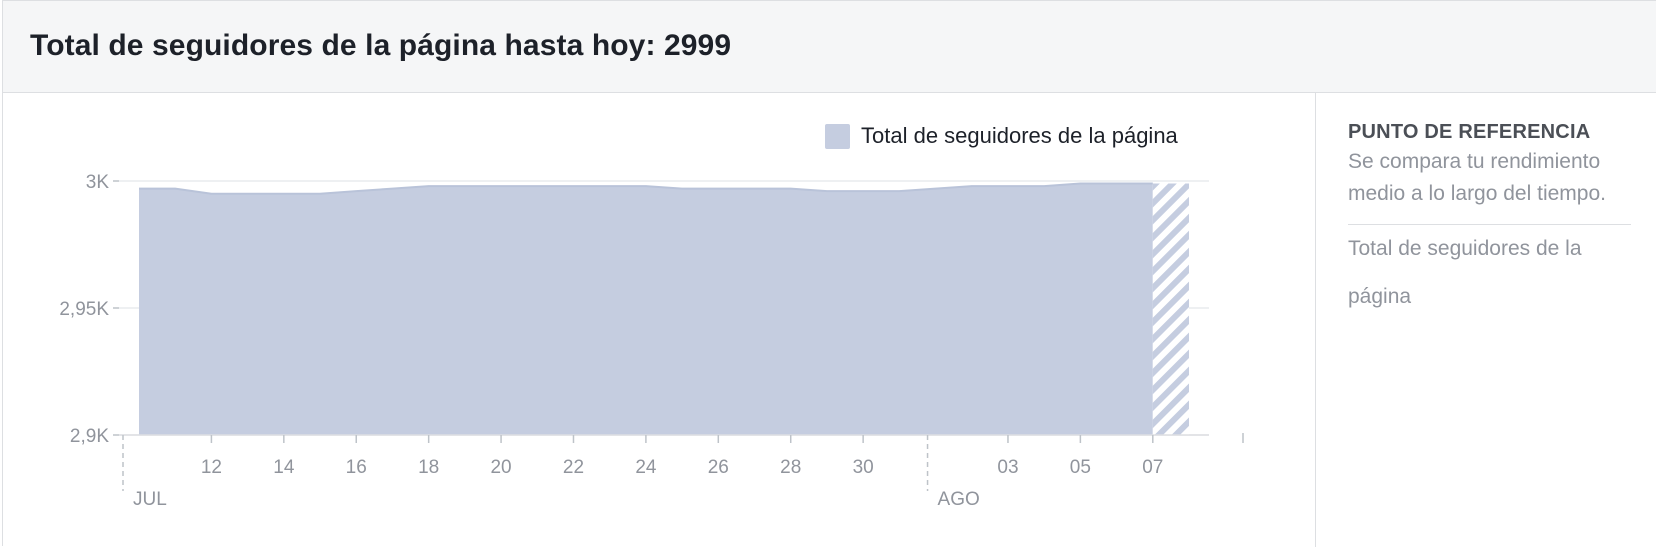  Describe the element at coordinates (1152, 467) in the screenshot. I see `x-tick-label: 07` at that location.